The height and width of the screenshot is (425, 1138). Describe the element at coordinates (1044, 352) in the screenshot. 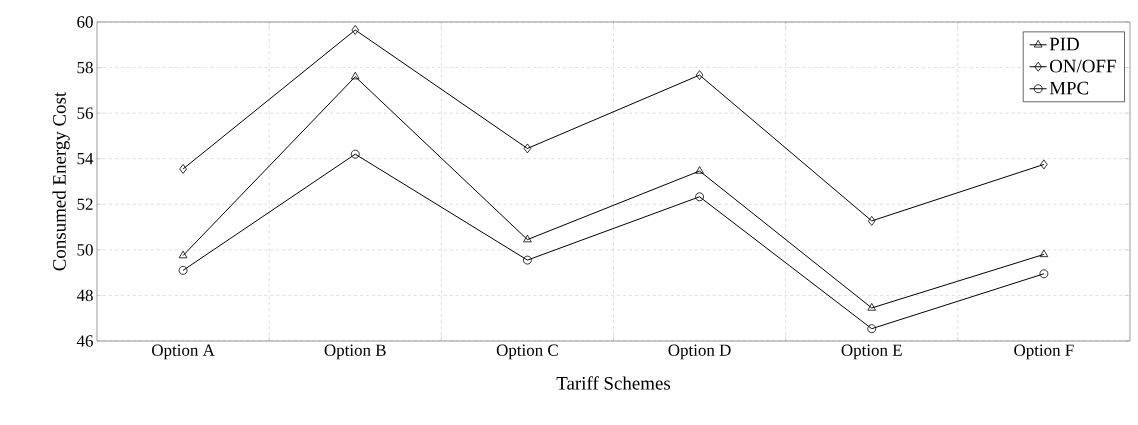

I see `x-tick-label: Option F` at that location.